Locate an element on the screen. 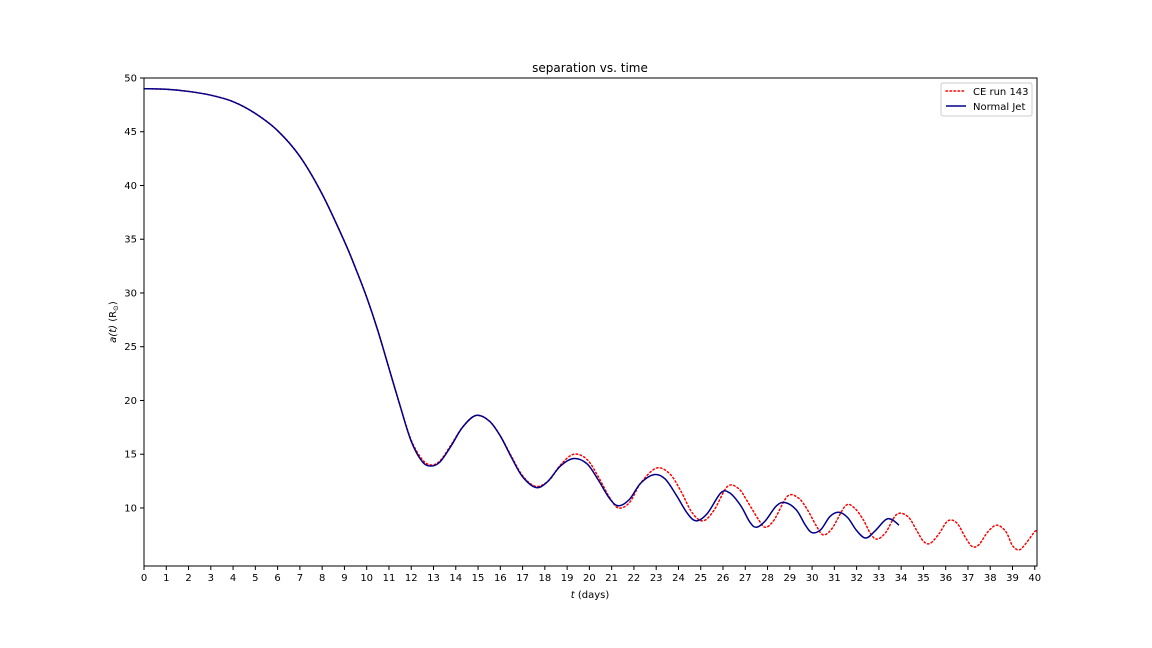  x-tick-label: 13 is located at coordinates (433, 578).